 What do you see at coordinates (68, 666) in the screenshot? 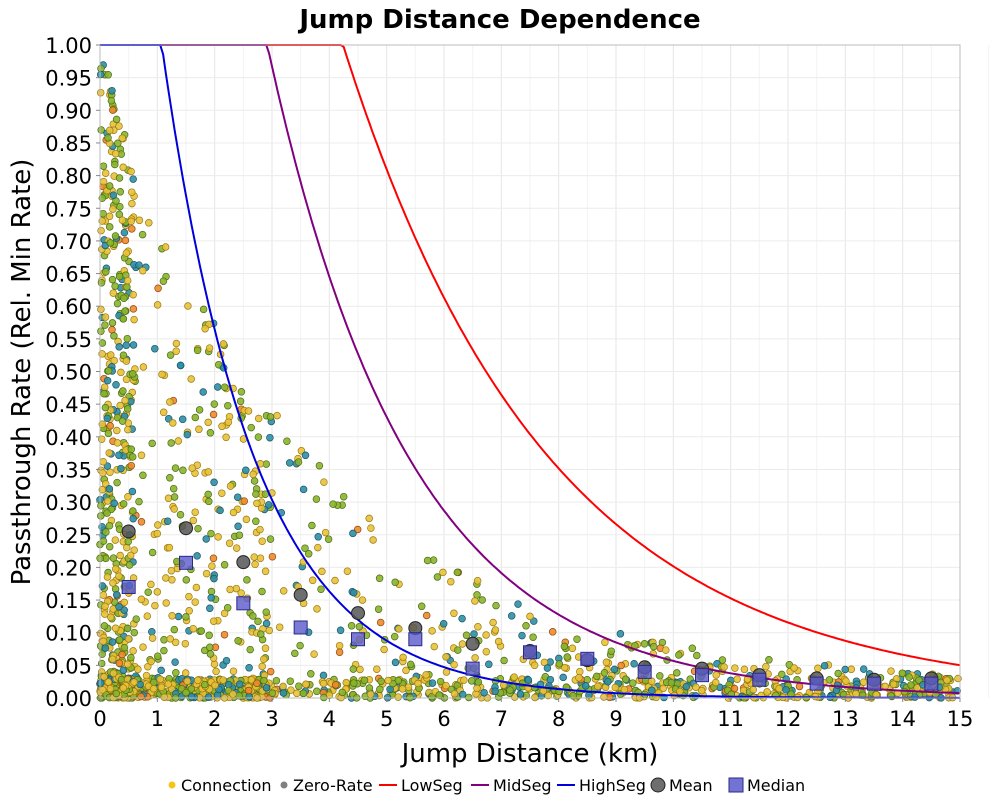
I see `y-tick-label: 0.05` at bounding box center [68, 666].